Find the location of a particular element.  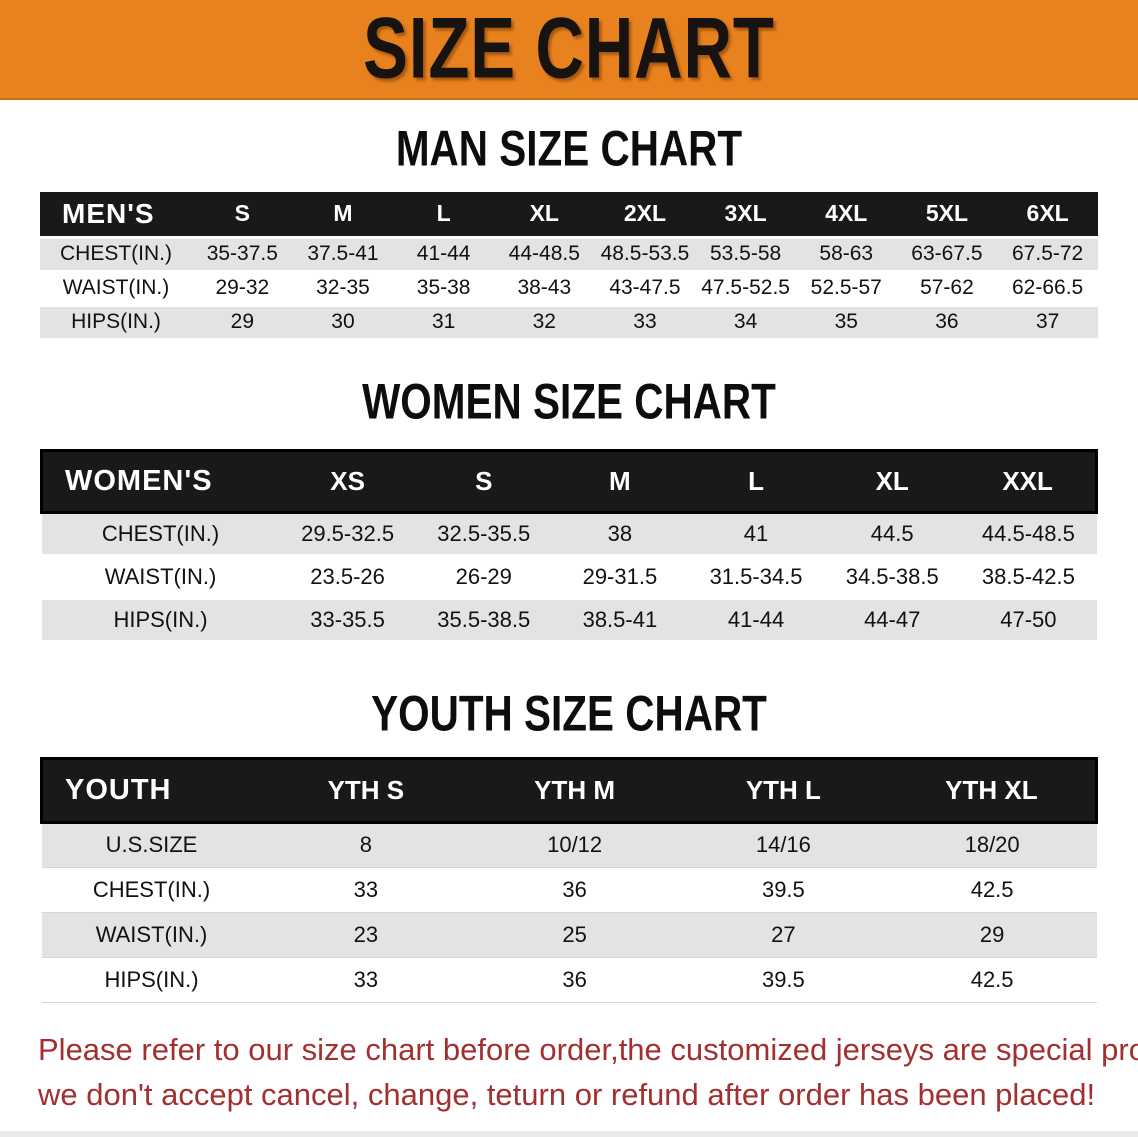

mens-section-title: MAN SIZE CHART is located at coordinates (569, 148).